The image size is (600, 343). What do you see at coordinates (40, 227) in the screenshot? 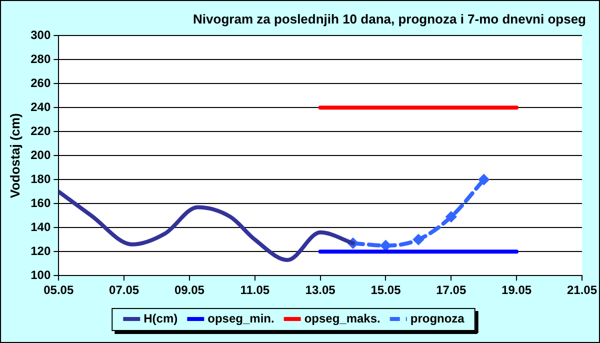
I see `y-tick-label: 140` at bounding box center [40, 227].